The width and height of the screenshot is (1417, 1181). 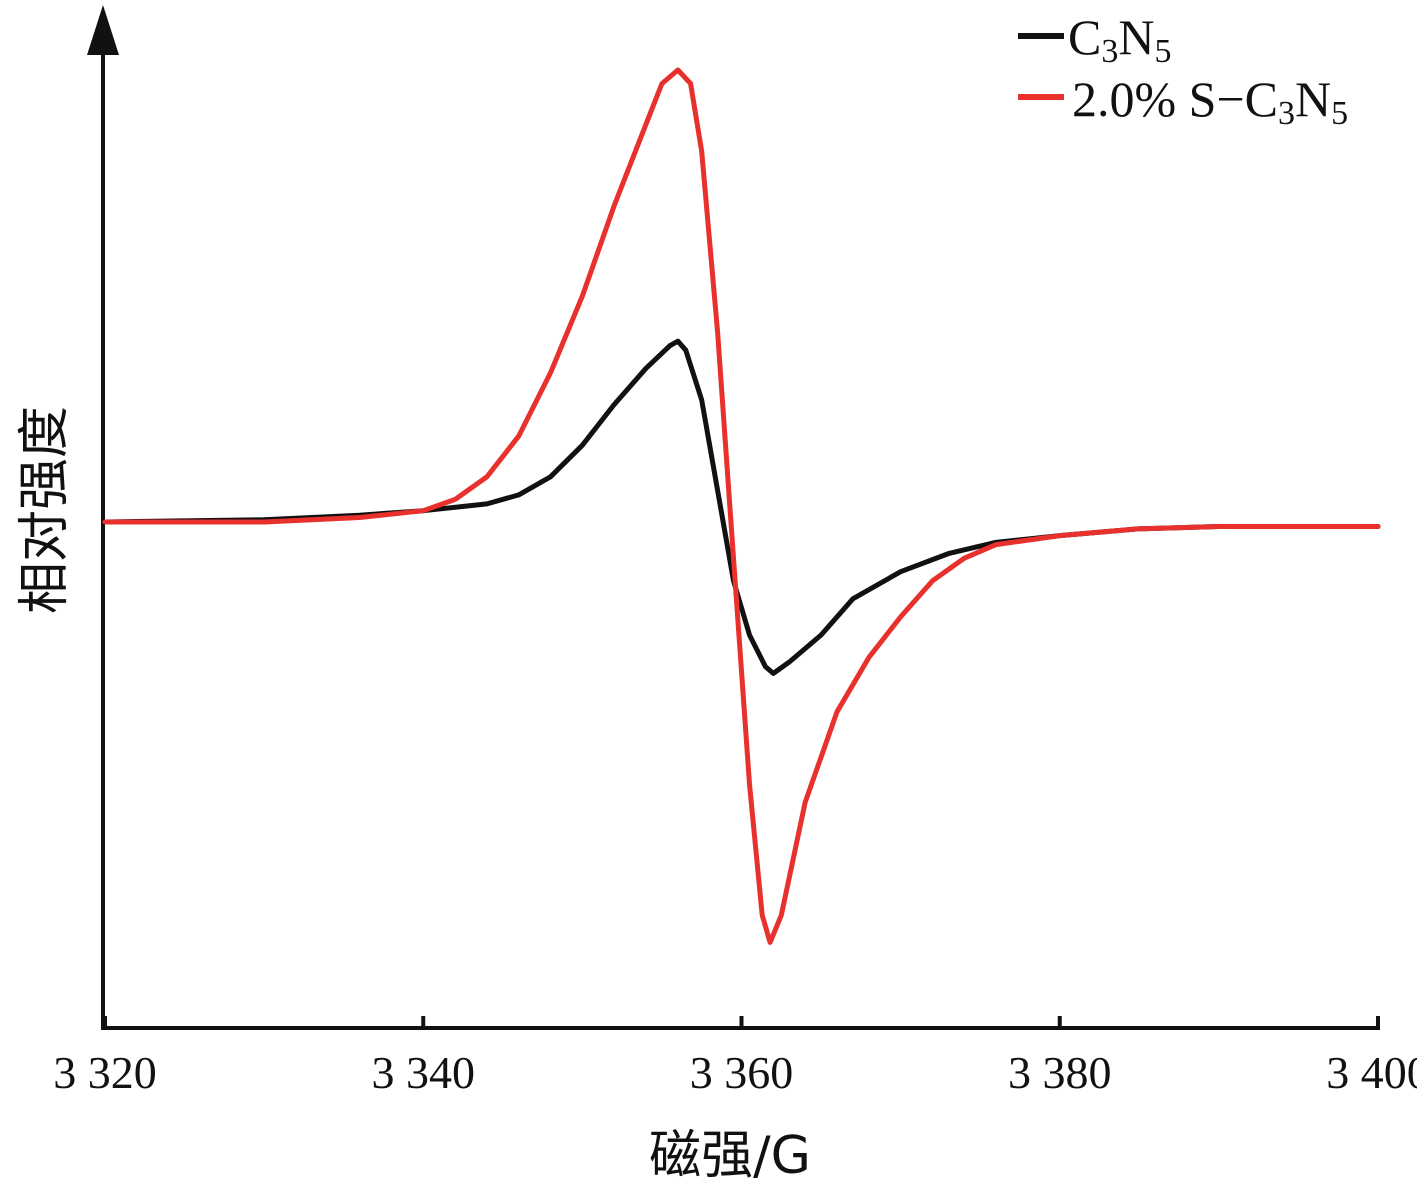 I want to click on x-tick-labels: 3 320 3 340 3 360 3 380 3 400, so click(x=735, y=1072).